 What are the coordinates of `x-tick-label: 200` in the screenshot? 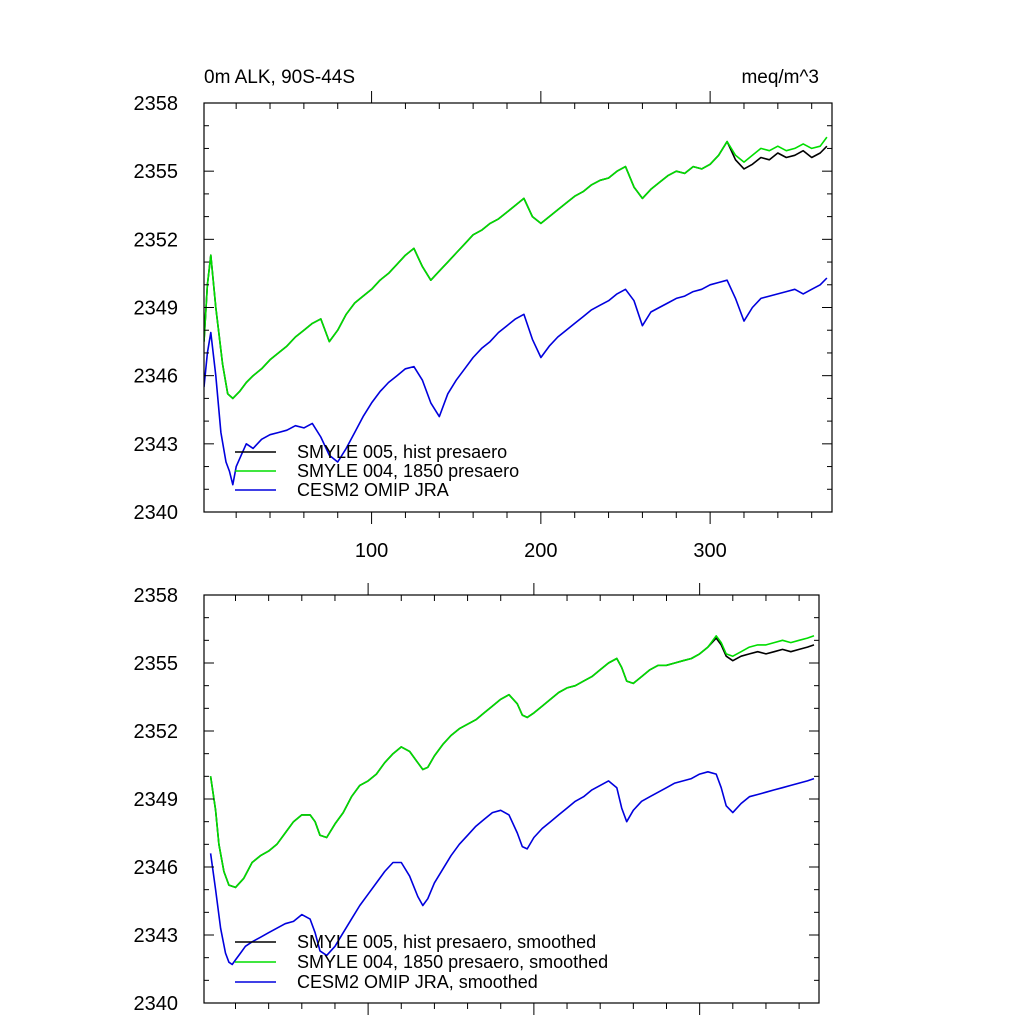 It's located at (540, 551).